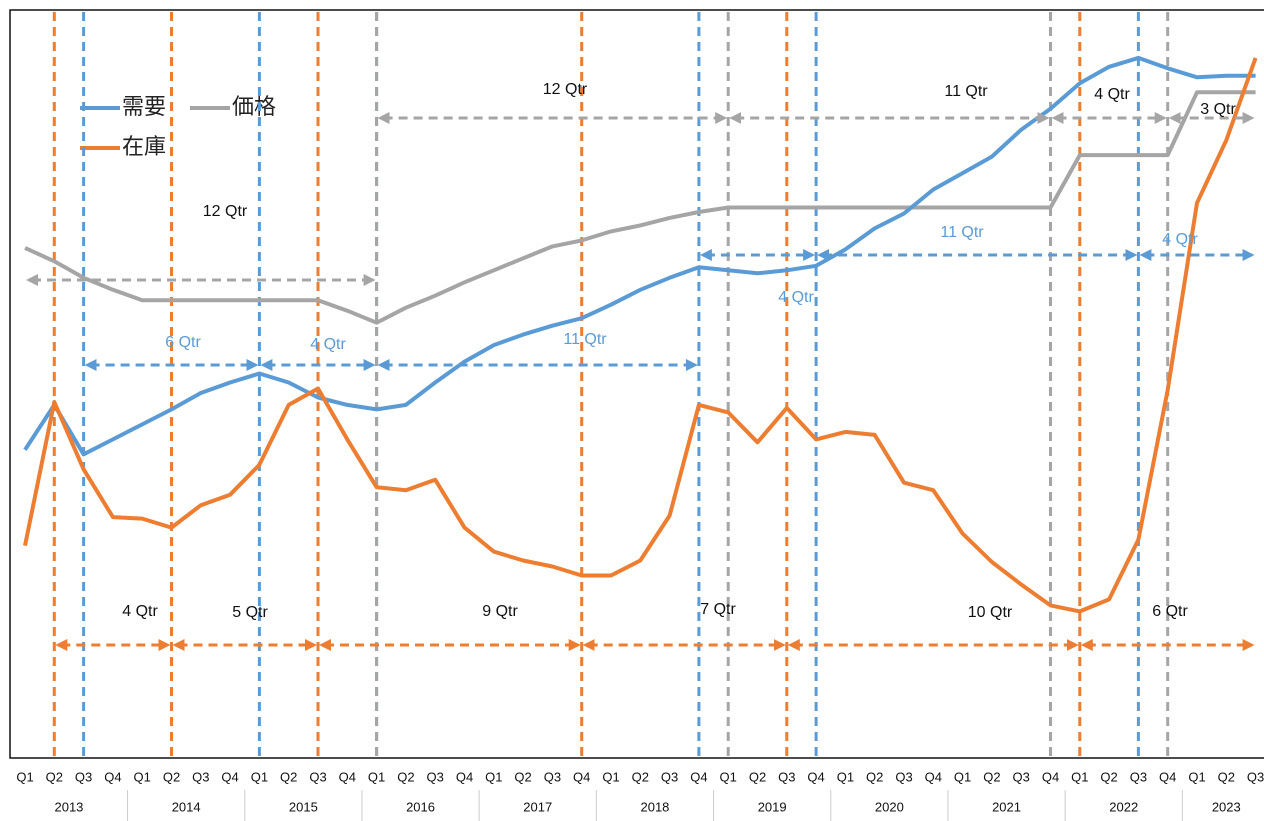 Image resolution: width=1264 pixels, height=821 pixels. What do you see at coordinates (144, 147) in the screenshot?
I see `legend-label: 在庫` at bounding box center [144, 147].